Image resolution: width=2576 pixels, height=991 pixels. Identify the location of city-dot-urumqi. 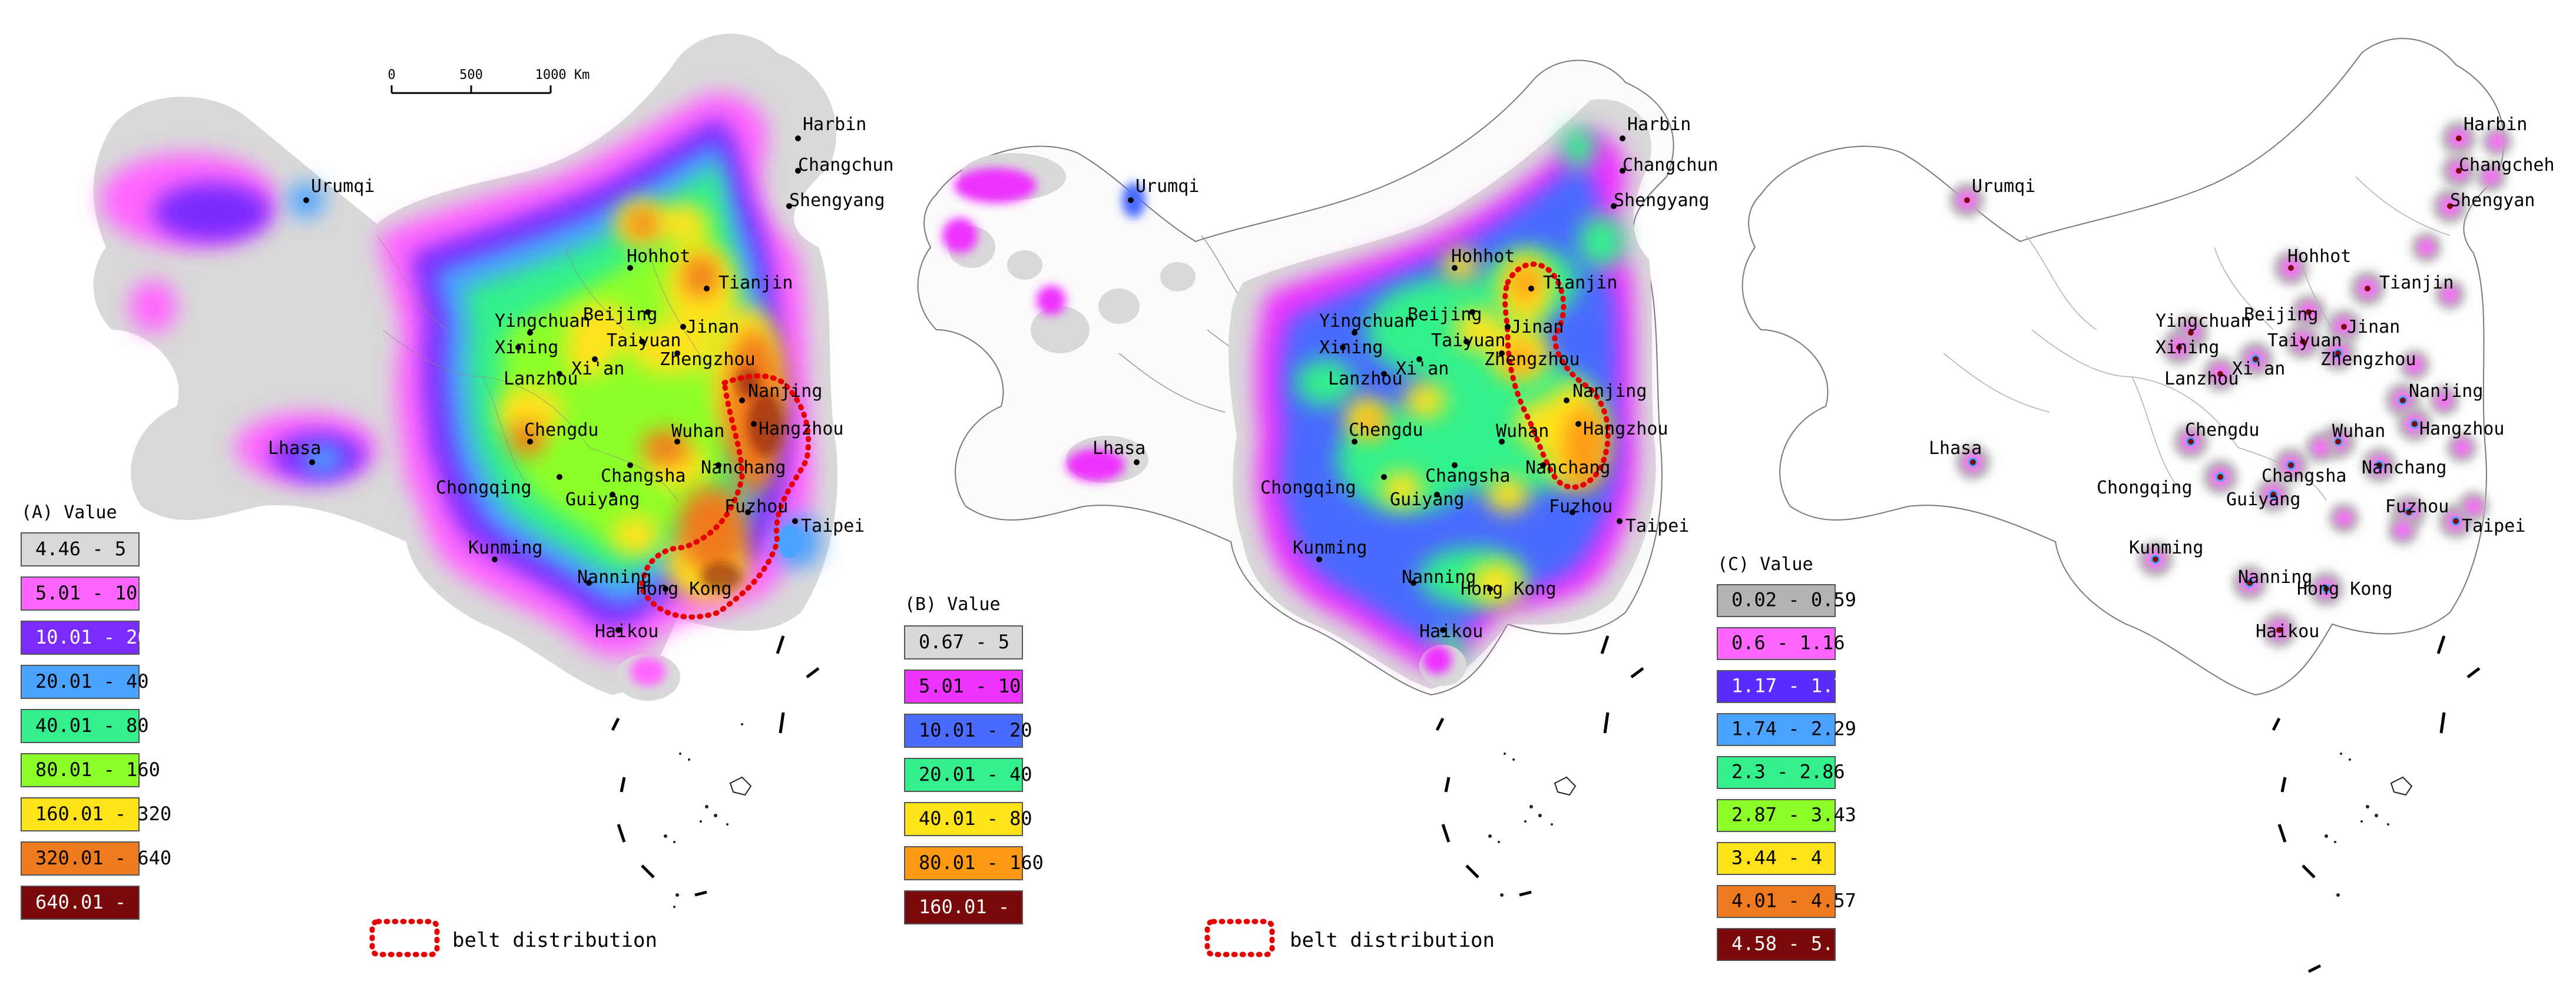
(306, 200).